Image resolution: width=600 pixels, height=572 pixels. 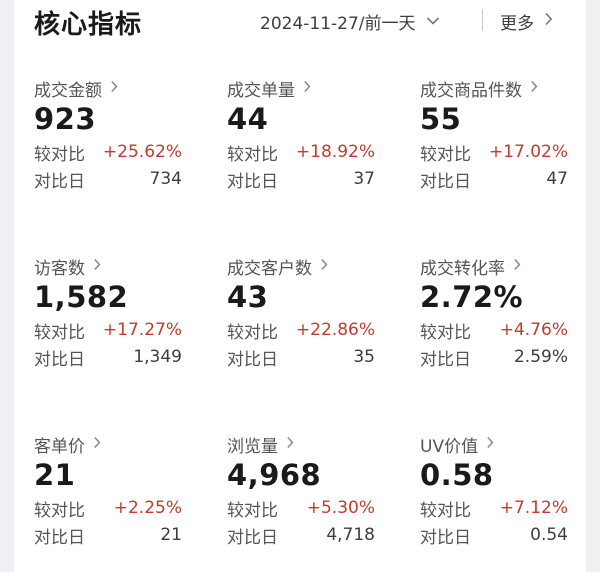 What do you see at coordinates (108, 179) in the screenshot?
I see `base-day-row: 对比日 734` at bounding box center [108, 179].